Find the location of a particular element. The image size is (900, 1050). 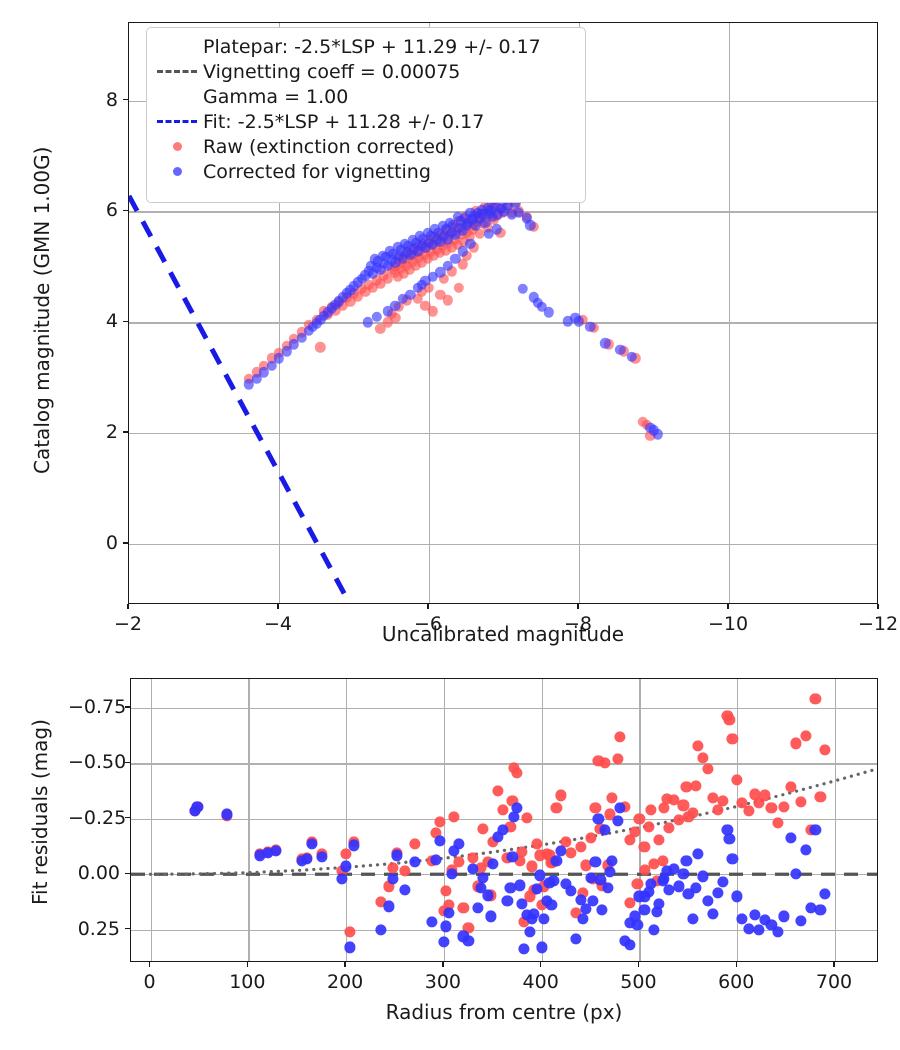

blue-dot-marker-icon is located at coordinates (177, 171).